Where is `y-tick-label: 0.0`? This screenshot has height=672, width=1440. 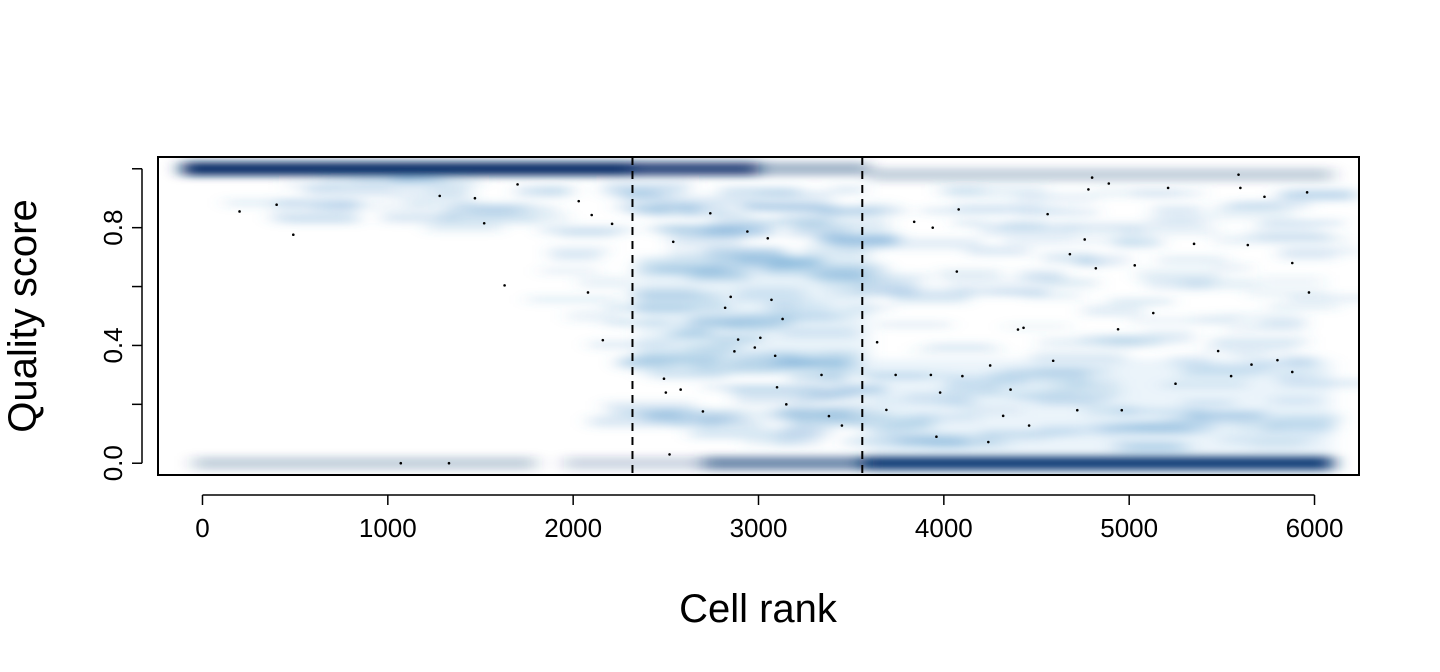 y-tick-label: 0.0 is located at coordinates (113, 463).